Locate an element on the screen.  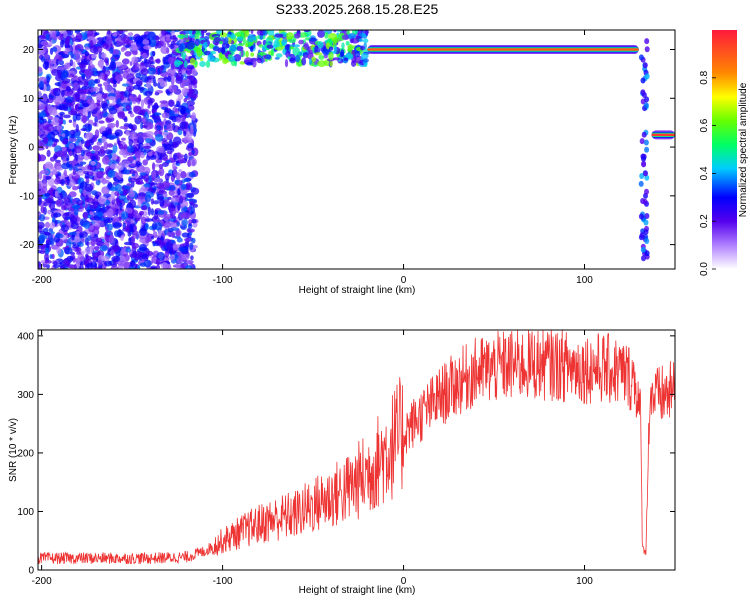
spectrogram-y-tick-label: 20 is located at coordinates (29, 50).